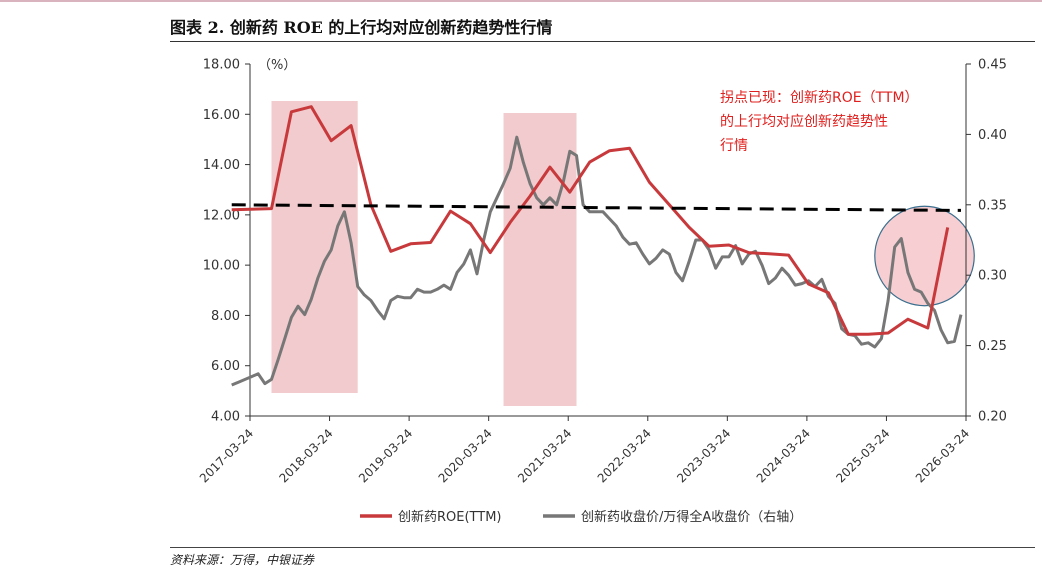  What do you see at coordinates (221, 65) in the screenshot?
I see `left-tick-label: 18.00` at bounding box center [221, 65].